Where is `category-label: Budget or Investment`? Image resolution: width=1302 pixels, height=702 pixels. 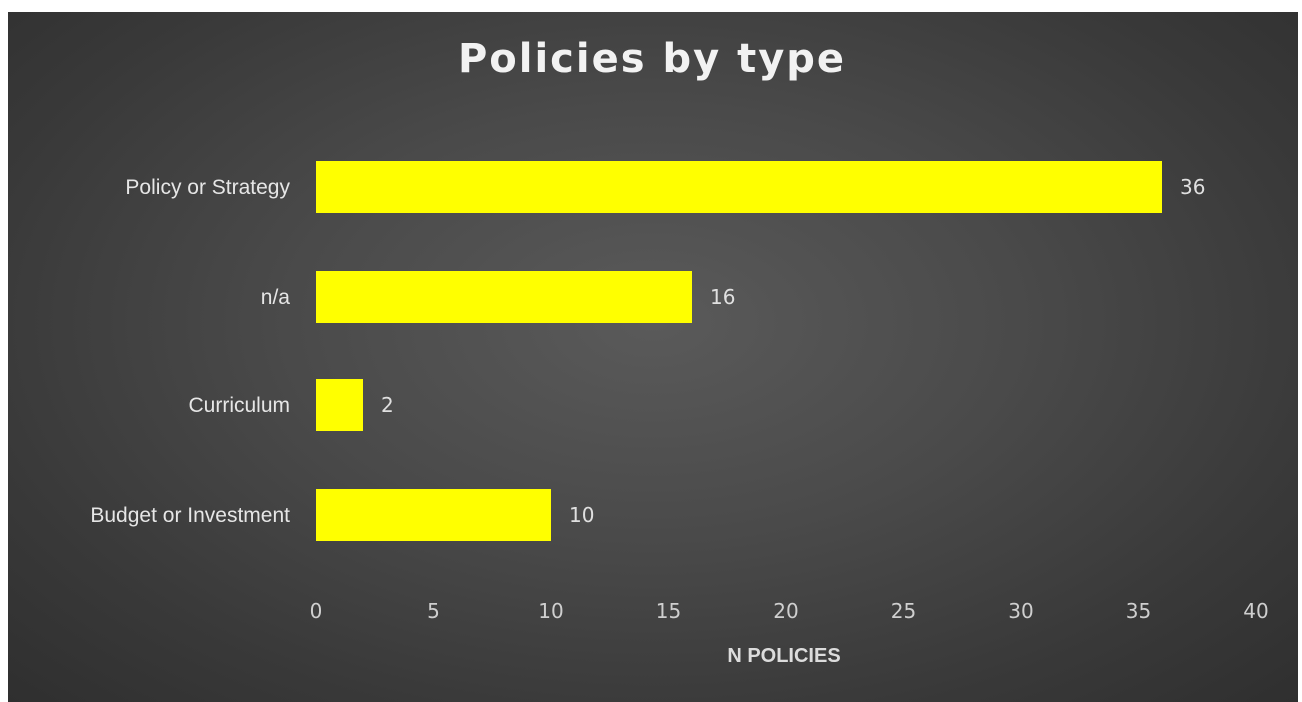
category-label: Budget or Investment is located at coordinates (190, 515).